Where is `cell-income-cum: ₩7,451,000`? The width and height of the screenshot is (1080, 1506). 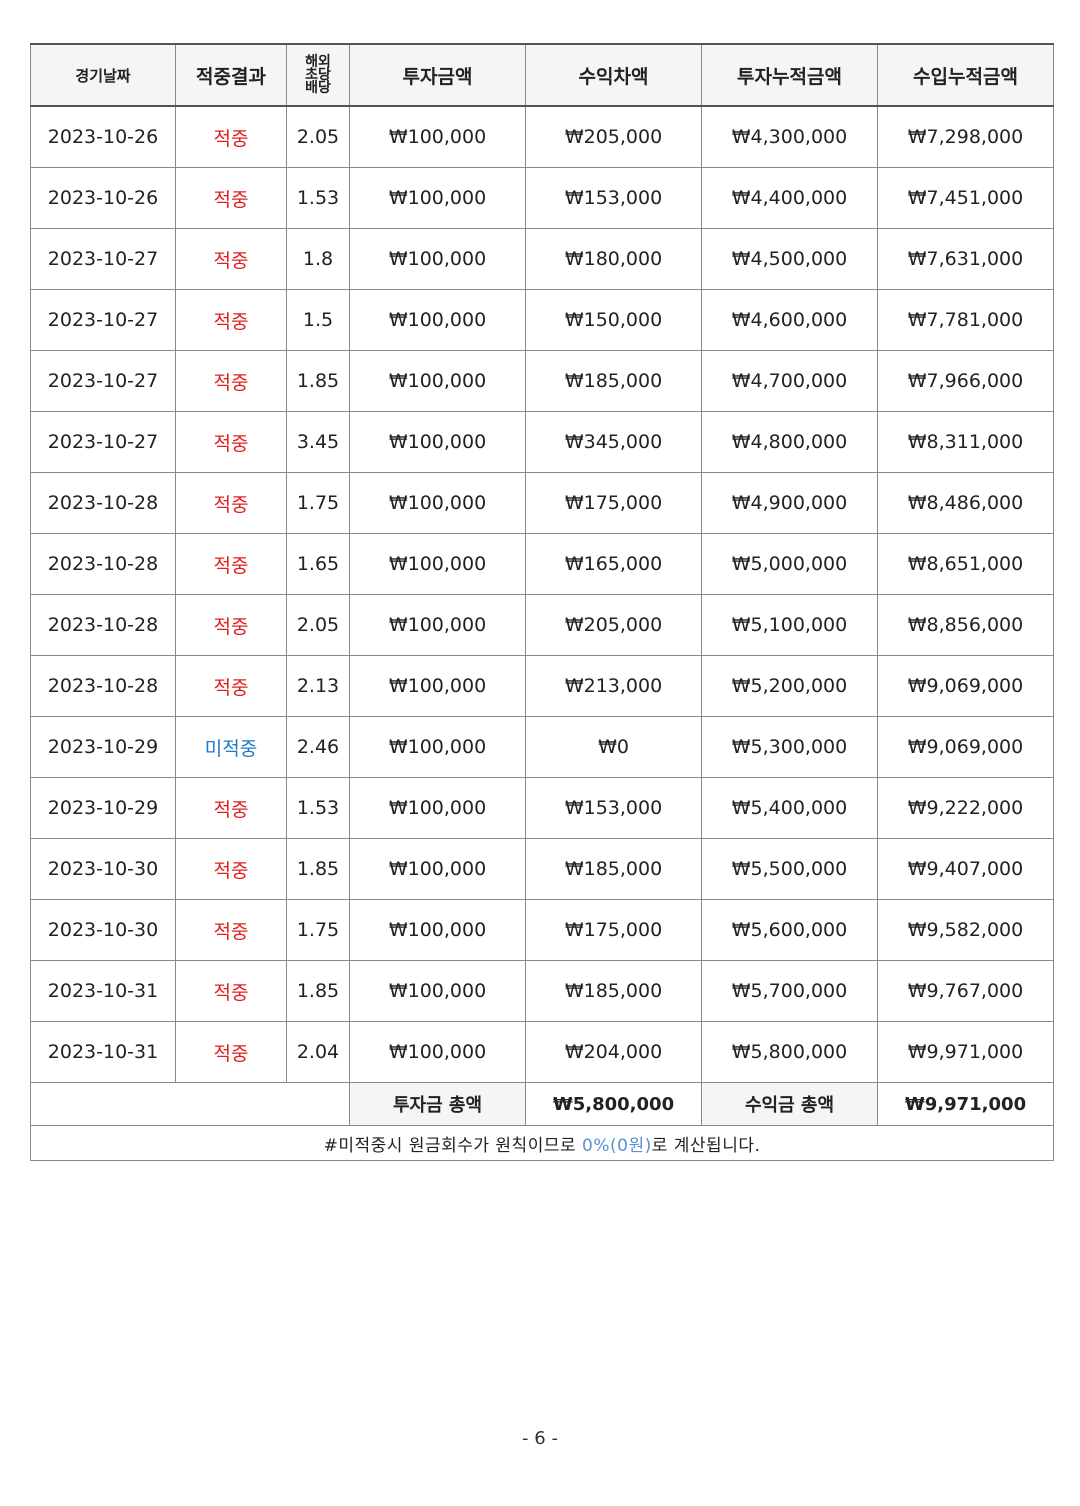
cell-income-cum: ₩7,451,000 is located at coordinates (965, 198).